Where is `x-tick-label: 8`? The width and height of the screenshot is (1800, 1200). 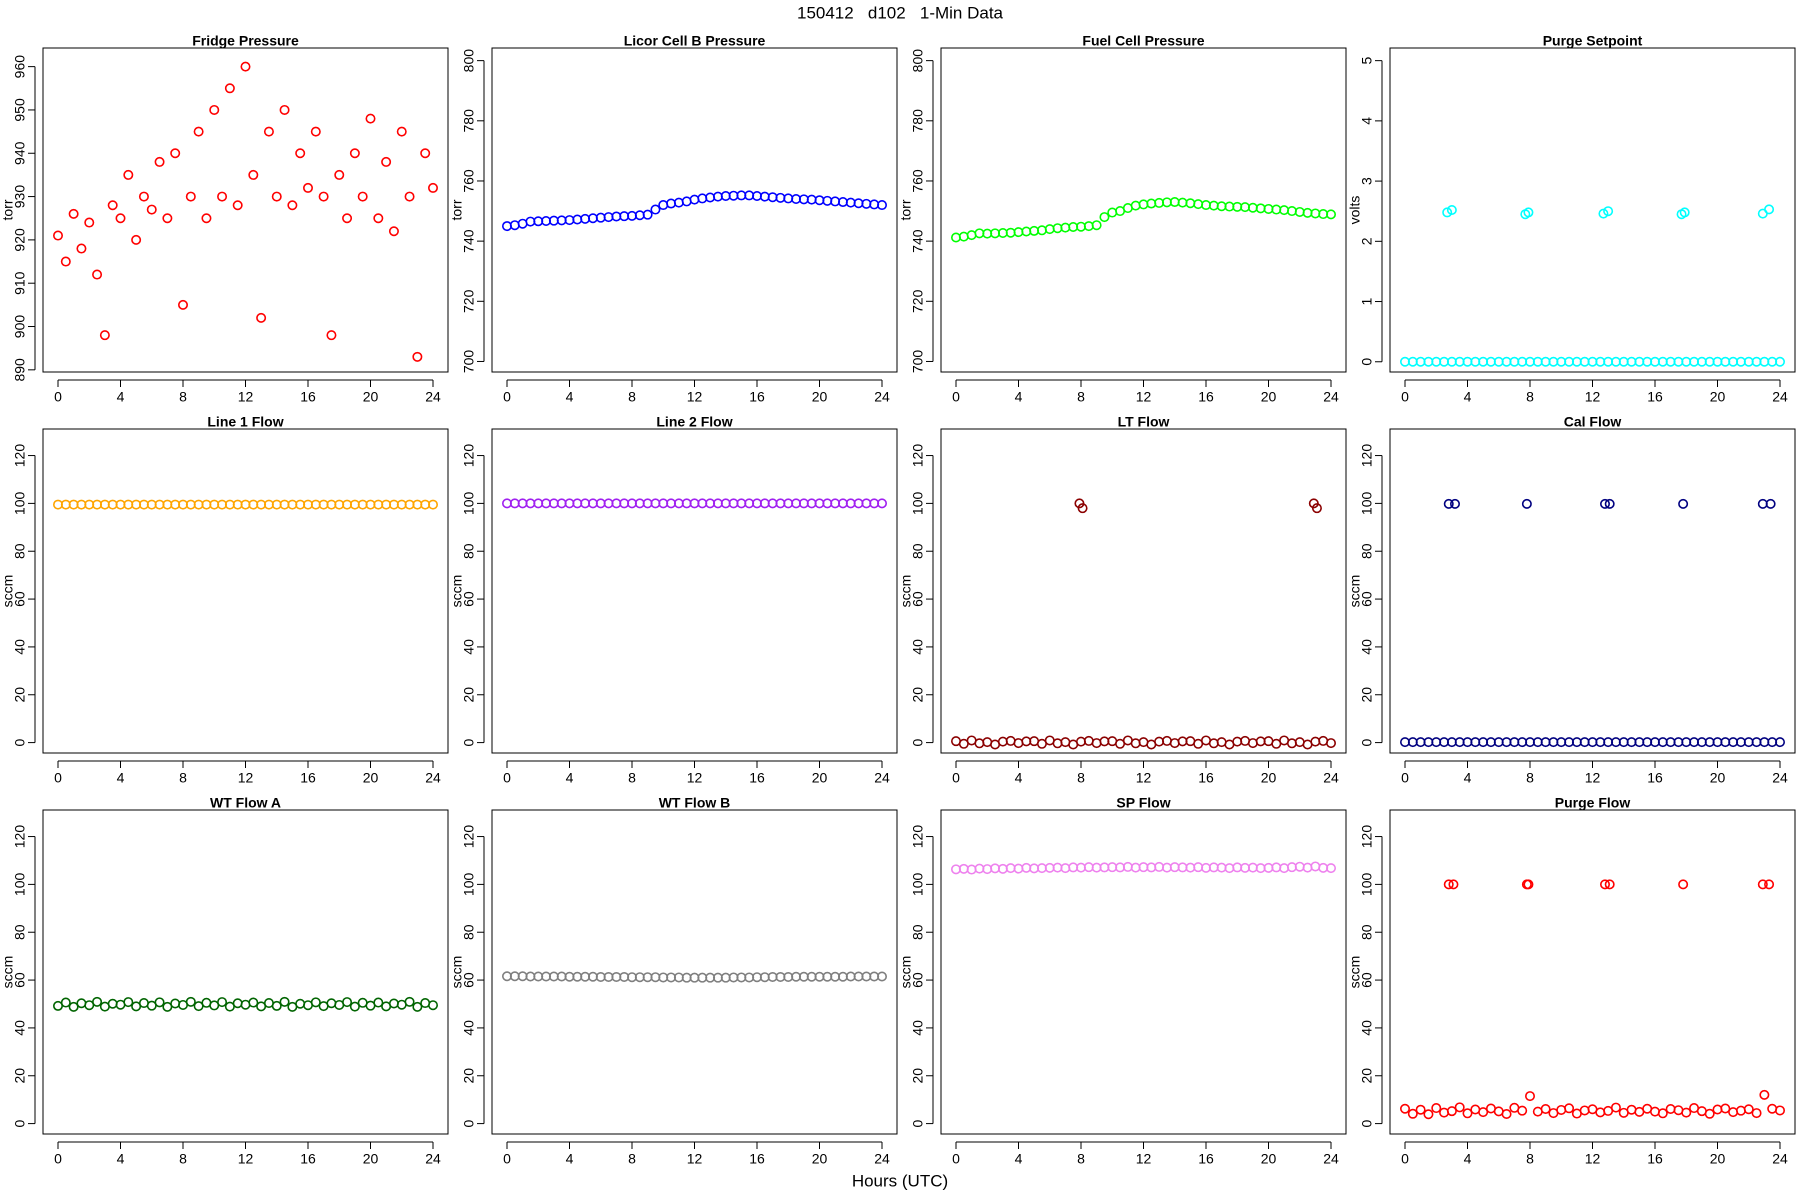
x-tick-label: 8 is located at coordinates (1530, 778).